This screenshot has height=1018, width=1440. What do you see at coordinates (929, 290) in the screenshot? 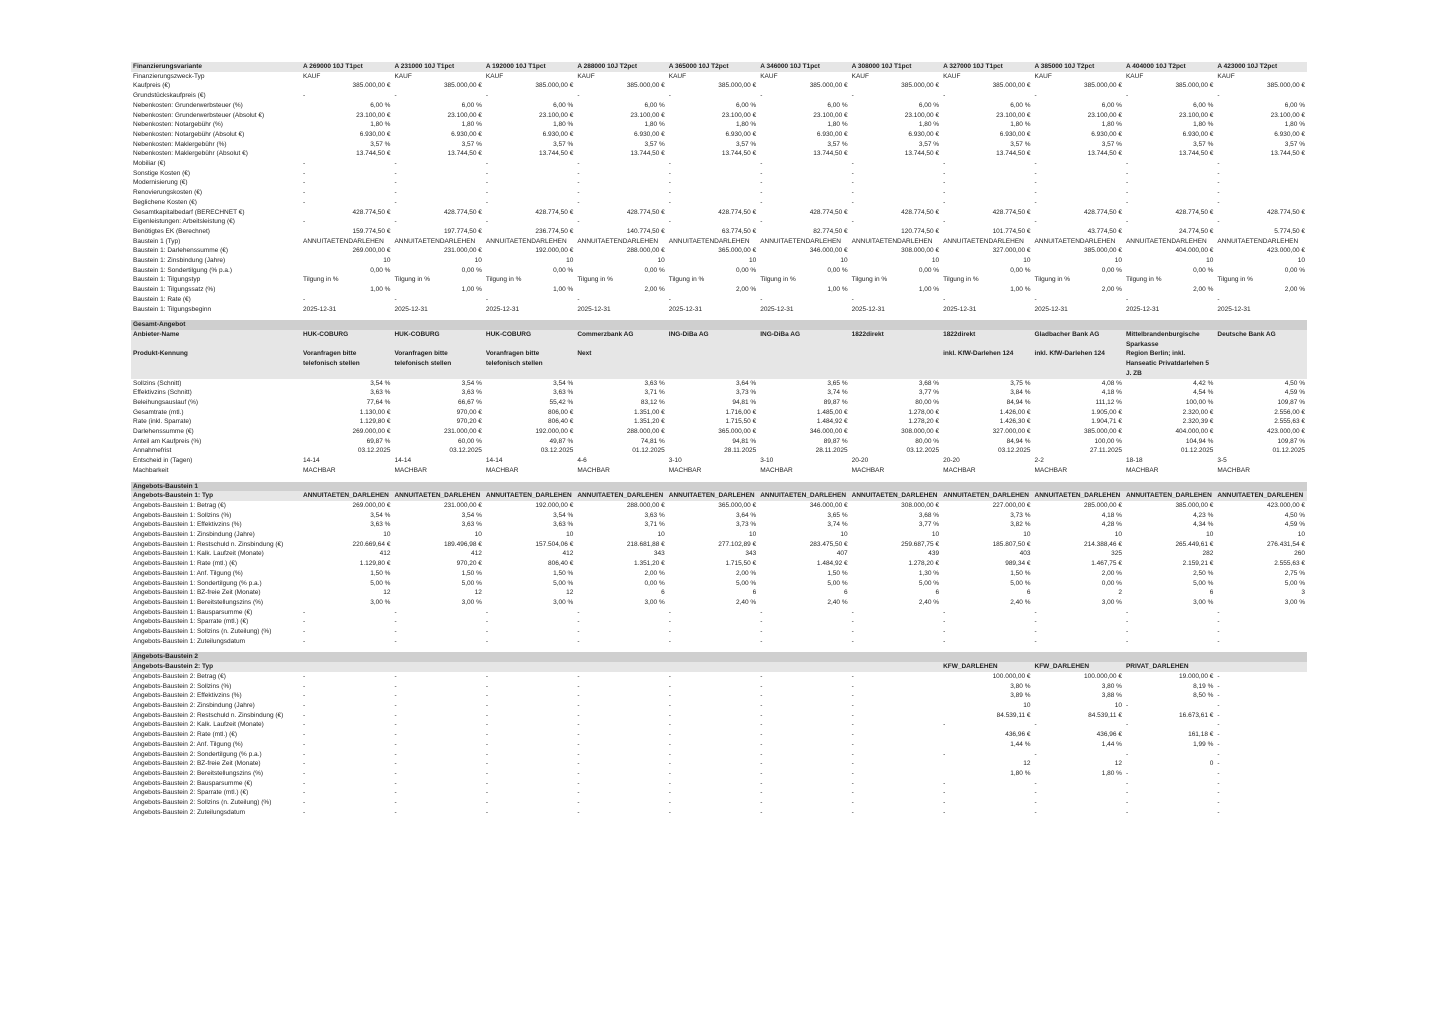
I see `cell: 1,00 %` at bounding box center [929, 290].